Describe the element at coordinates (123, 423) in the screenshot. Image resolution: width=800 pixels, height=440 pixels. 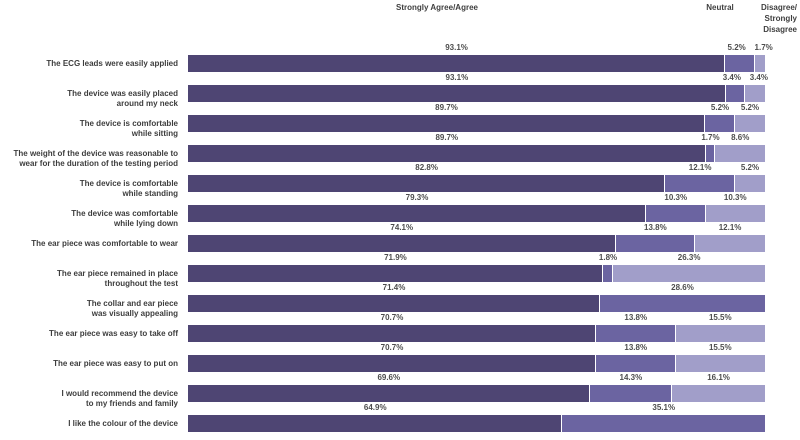
I see `category-label: I like the colour of the device` at that location.